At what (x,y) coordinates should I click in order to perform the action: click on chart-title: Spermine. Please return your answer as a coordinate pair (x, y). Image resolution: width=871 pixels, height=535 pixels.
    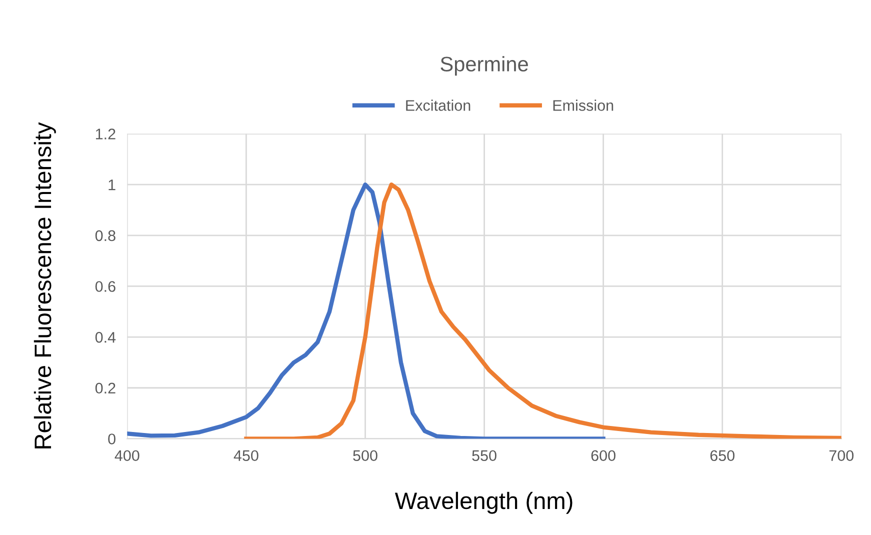
    Looking at the image, I should click on (484, 66).